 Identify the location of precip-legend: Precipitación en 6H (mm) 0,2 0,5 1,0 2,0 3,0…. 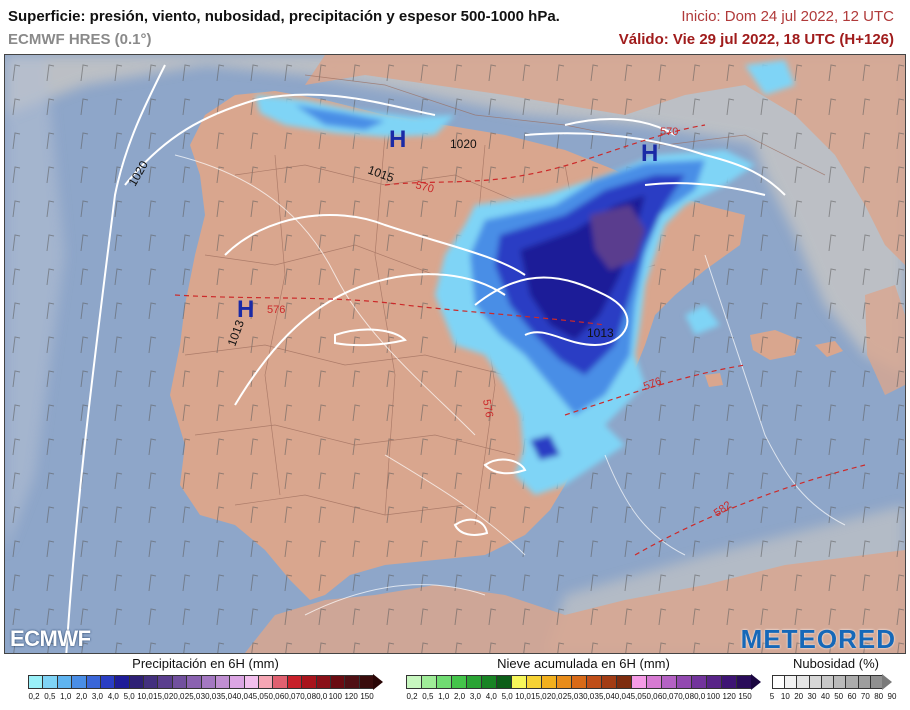
(205, 683).